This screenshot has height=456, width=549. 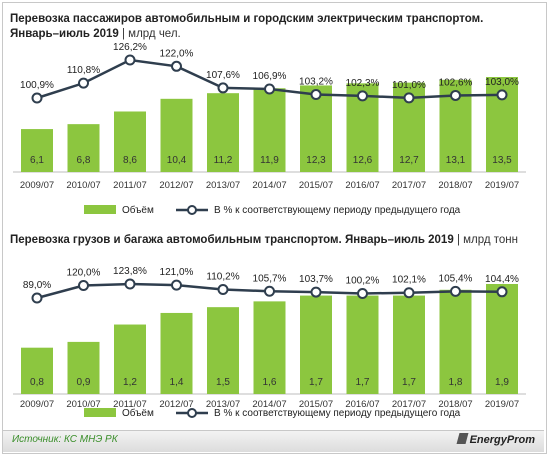 What do you see at coordinates (316, 279) in the screenshot?
I see `chart2-pct-label: 103,7%` at bounding box center [316, 279].